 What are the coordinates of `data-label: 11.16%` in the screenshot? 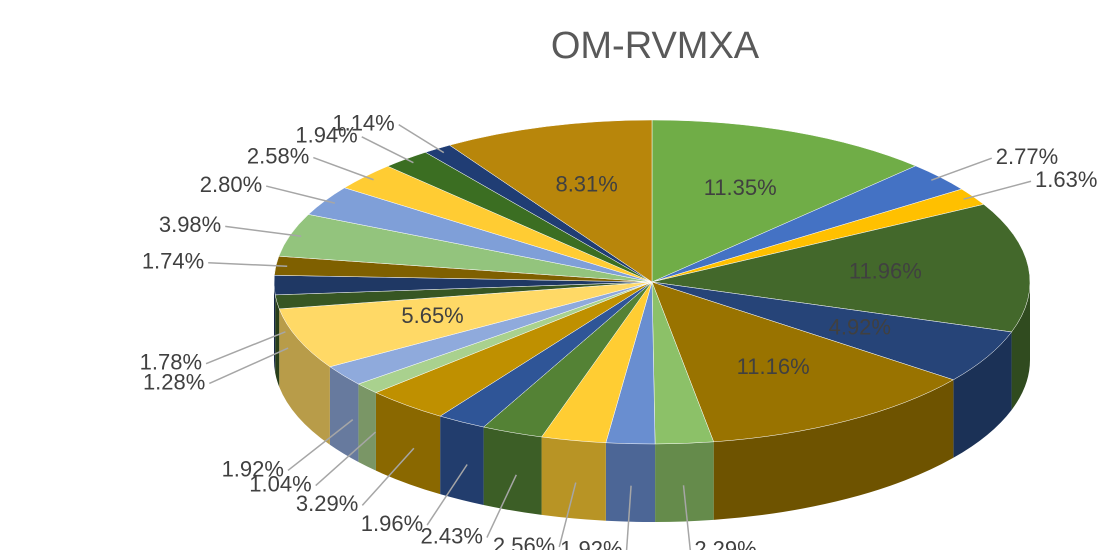 It's located at (773, 366).